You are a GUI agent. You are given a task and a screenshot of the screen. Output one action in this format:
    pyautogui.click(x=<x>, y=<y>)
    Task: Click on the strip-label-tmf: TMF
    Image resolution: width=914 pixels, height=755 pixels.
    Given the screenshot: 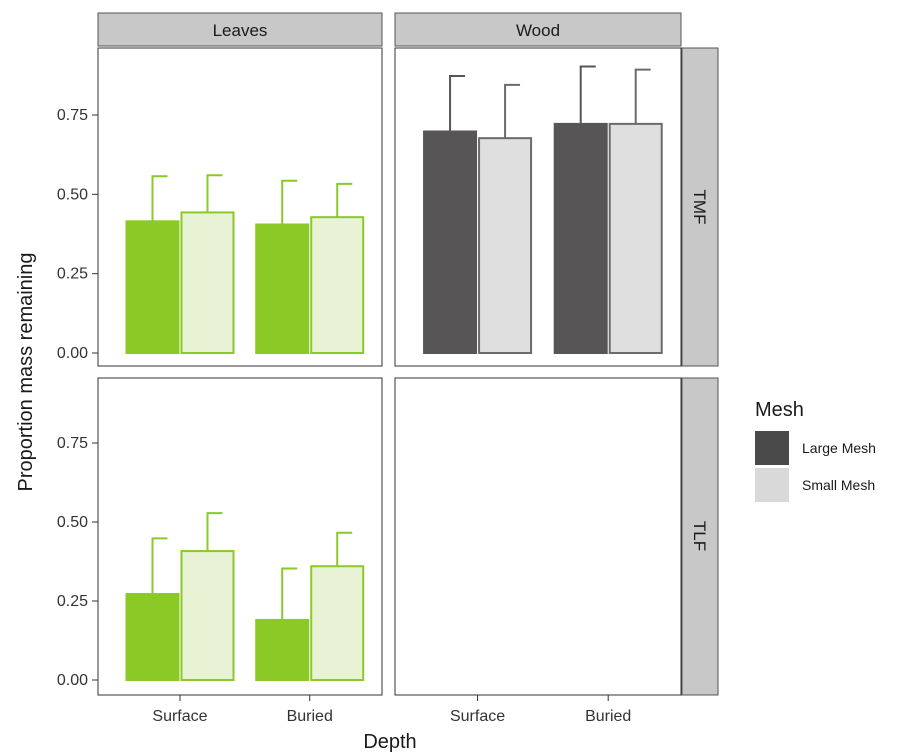 What is the action you would take?
    pyautogui.click(x=699, y=207)
    